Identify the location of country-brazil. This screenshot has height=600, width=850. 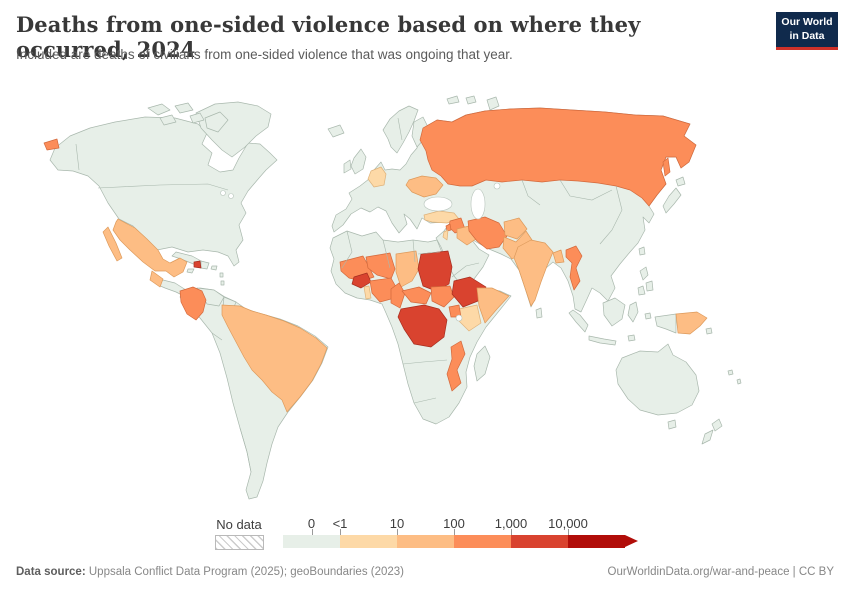
(274, 358).